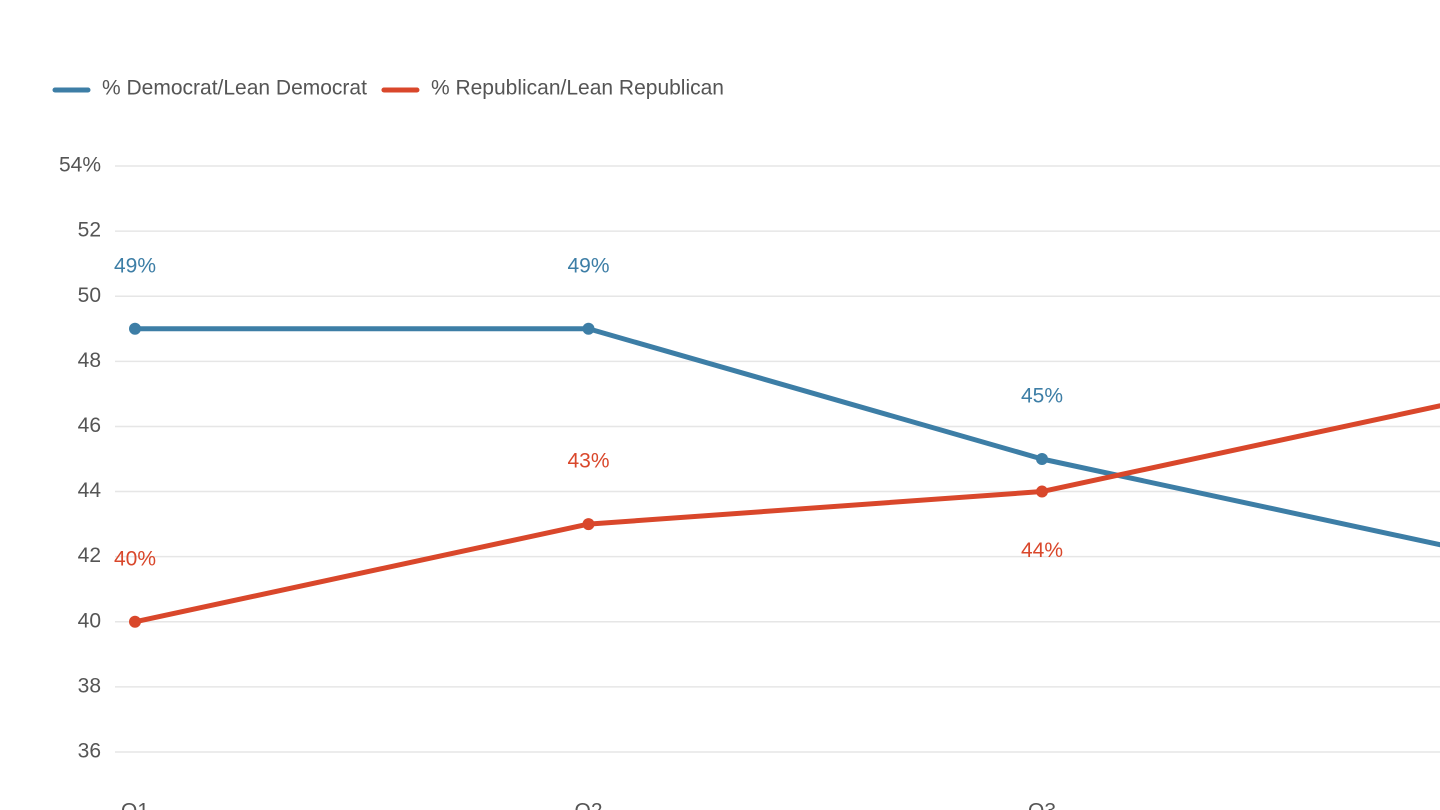  I want to click on value-label: 40%, so click(135, 558).